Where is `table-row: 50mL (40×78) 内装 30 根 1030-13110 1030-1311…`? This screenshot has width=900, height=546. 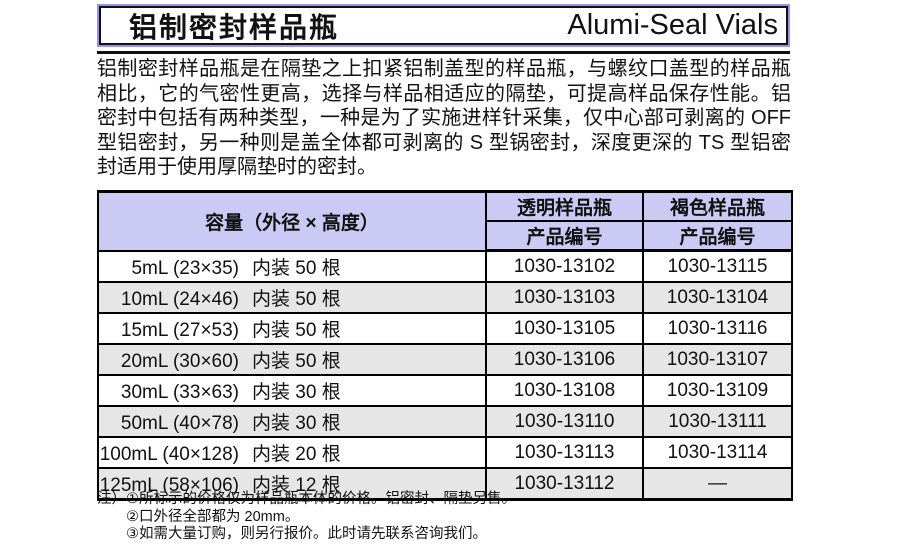 table-row: 50mL (40×78) 内装 30 根 1030-13110 1030-1311… is located at coordinates (445, 421).